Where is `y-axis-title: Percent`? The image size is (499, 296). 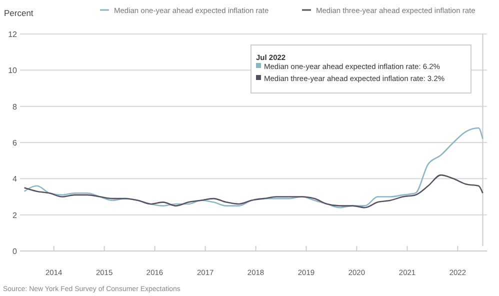
y-axis-title: Percent is located at coordinates (19, 13).